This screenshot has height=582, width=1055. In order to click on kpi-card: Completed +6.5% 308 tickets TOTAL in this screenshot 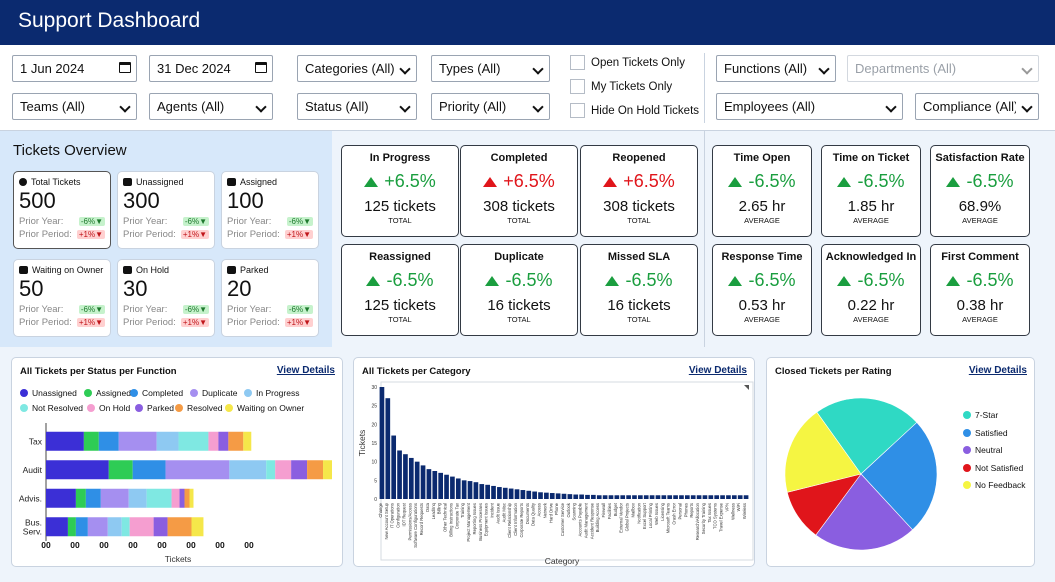, I will do `click(519, 191)`.